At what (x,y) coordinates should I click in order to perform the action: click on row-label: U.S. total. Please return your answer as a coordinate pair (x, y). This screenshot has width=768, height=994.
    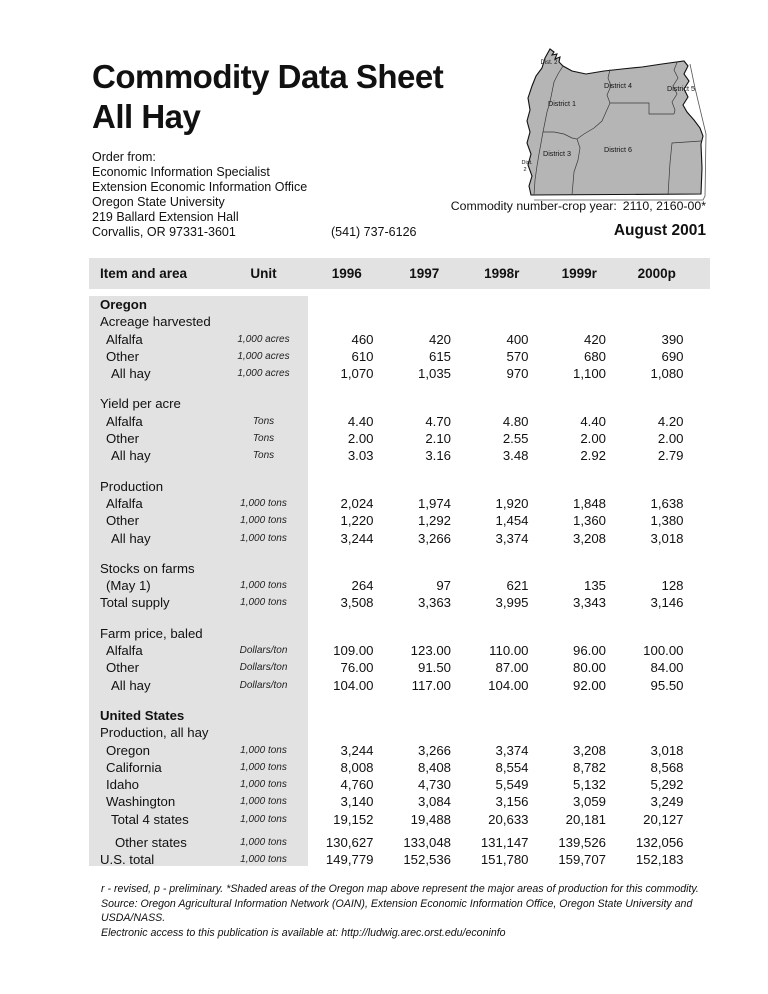
    Looking at the image, I should click on (127, 860).